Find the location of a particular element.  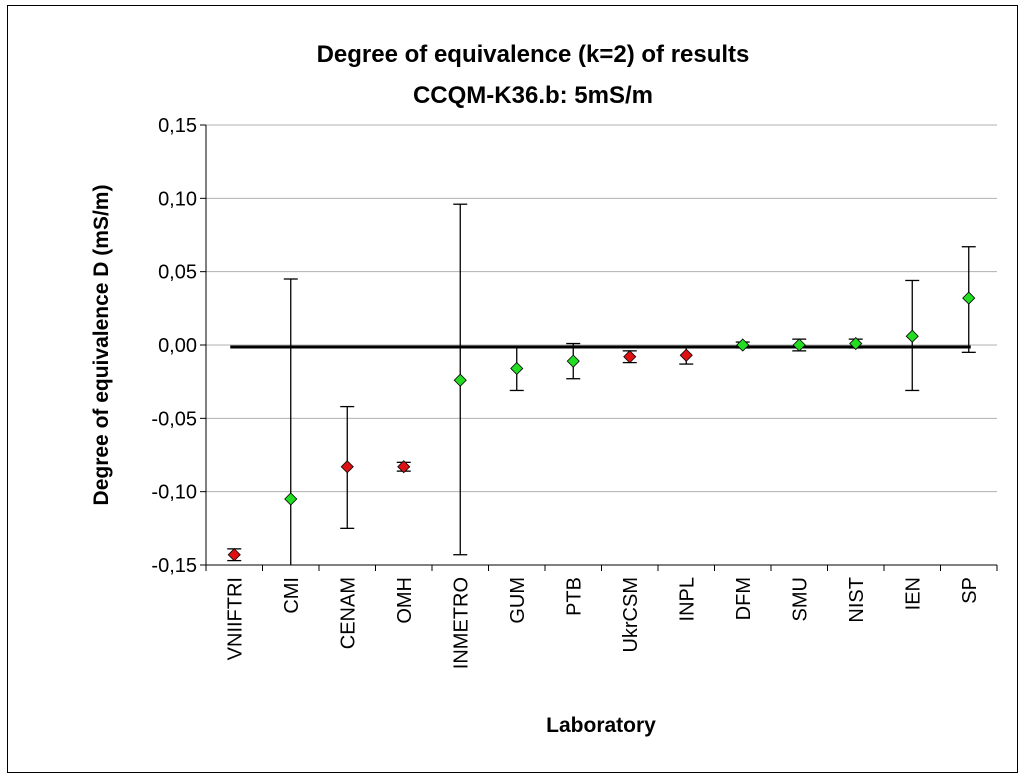

x-tick-label: DFM is located at coordinates (744, 598).